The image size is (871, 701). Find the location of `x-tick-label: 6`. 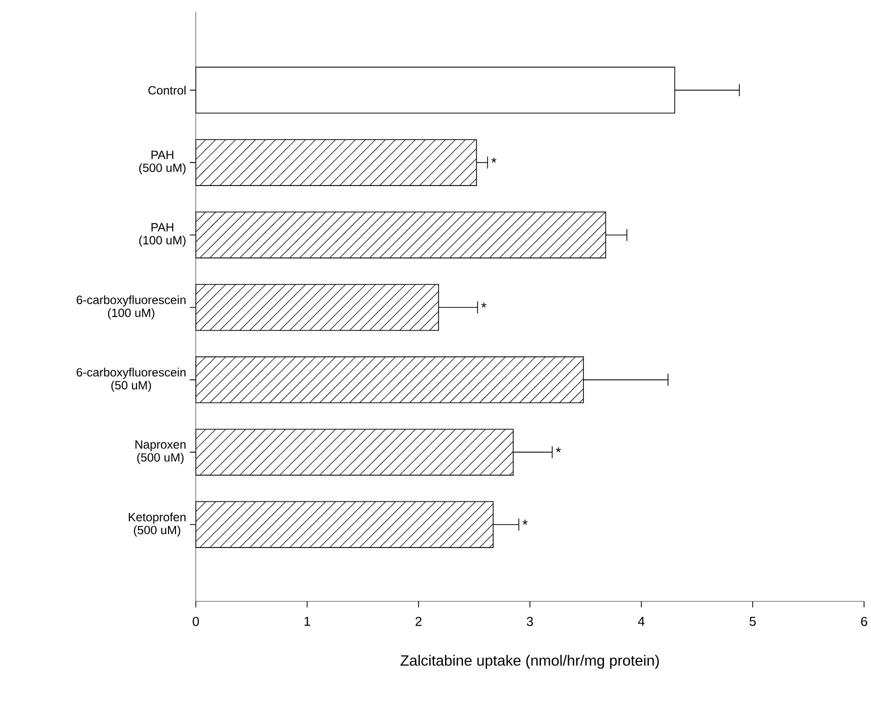

x-tick-label: 6 is located at coordinates (864, 621).